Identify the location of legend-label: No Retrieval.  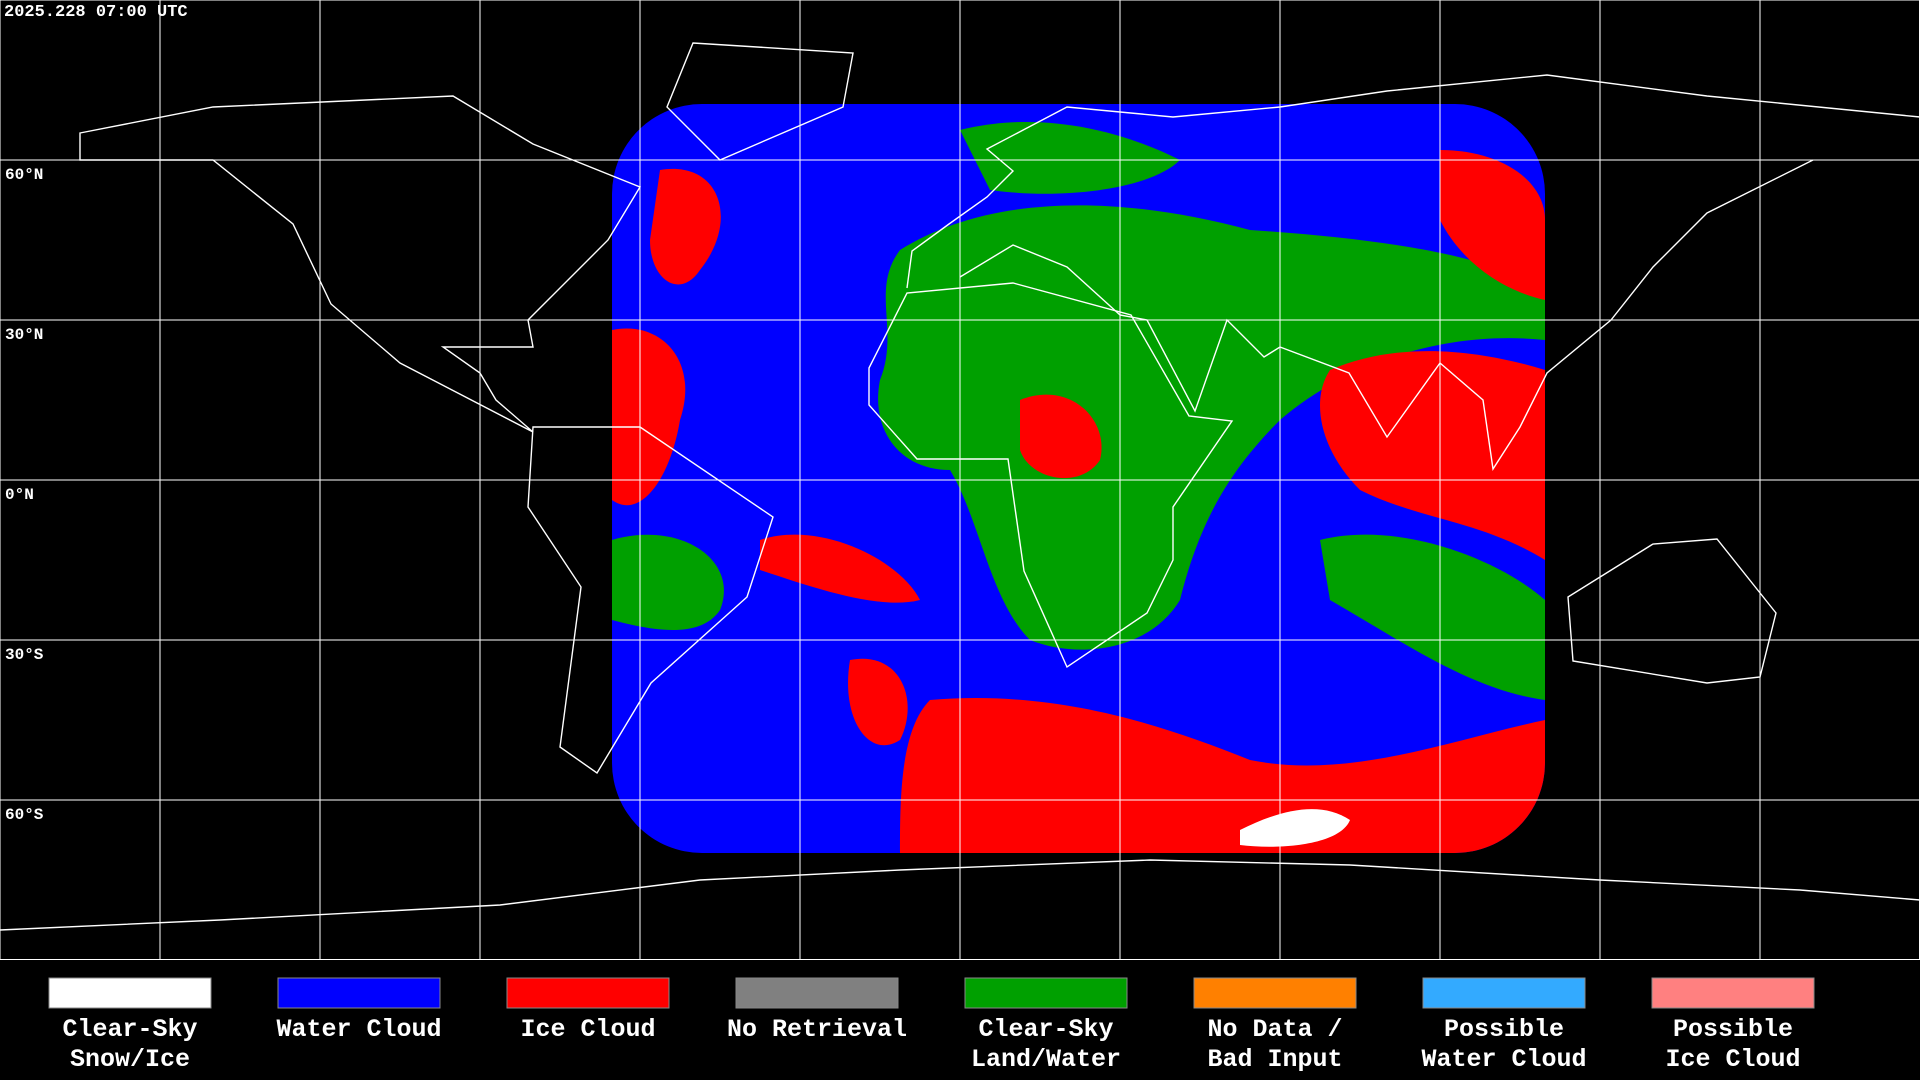
(817, 1029).